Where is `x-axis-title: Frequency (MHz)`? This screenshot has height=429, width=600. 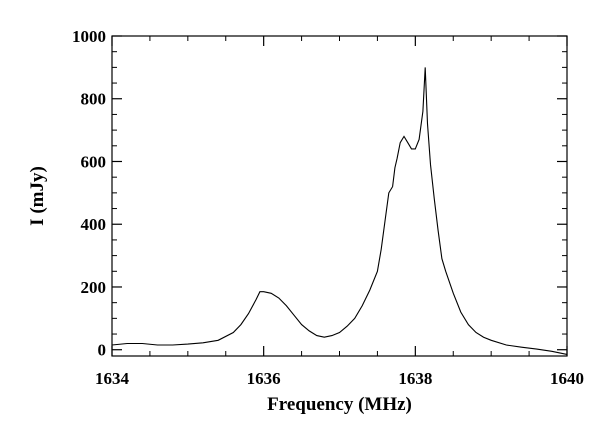 x-axis-title: Frequency (MHz) is located at coordinates (339, 404).